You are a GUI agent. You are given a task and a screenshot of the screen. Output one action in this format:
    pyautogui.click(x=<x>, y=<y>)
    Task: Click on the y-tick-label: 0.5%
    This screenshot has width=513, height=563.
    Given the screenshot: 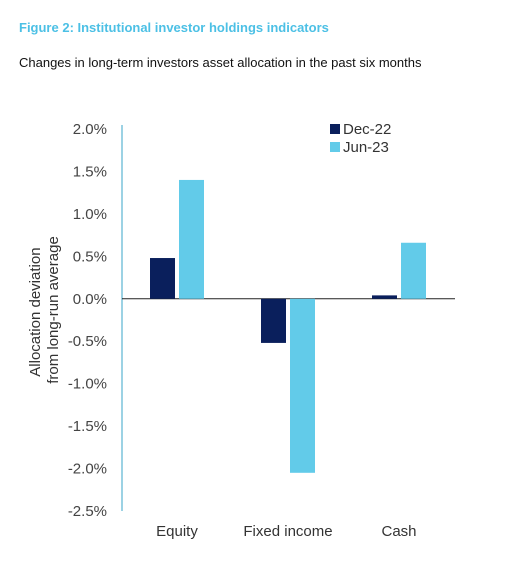 What is the action you would take?
    pyautogui.click(x=90, y=256)
    